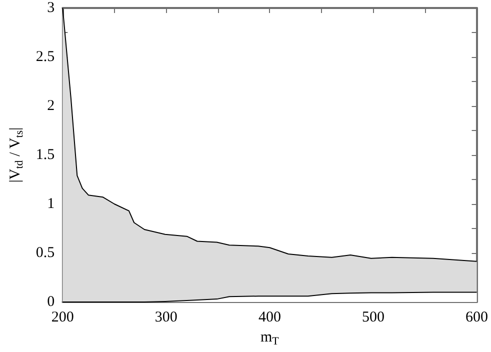 This screenshot has height=352, width=491. What do you see at coordinates (477, 318) in the screenshot?
I see `x-tick-label: 600` at bounding box center [477, 318].